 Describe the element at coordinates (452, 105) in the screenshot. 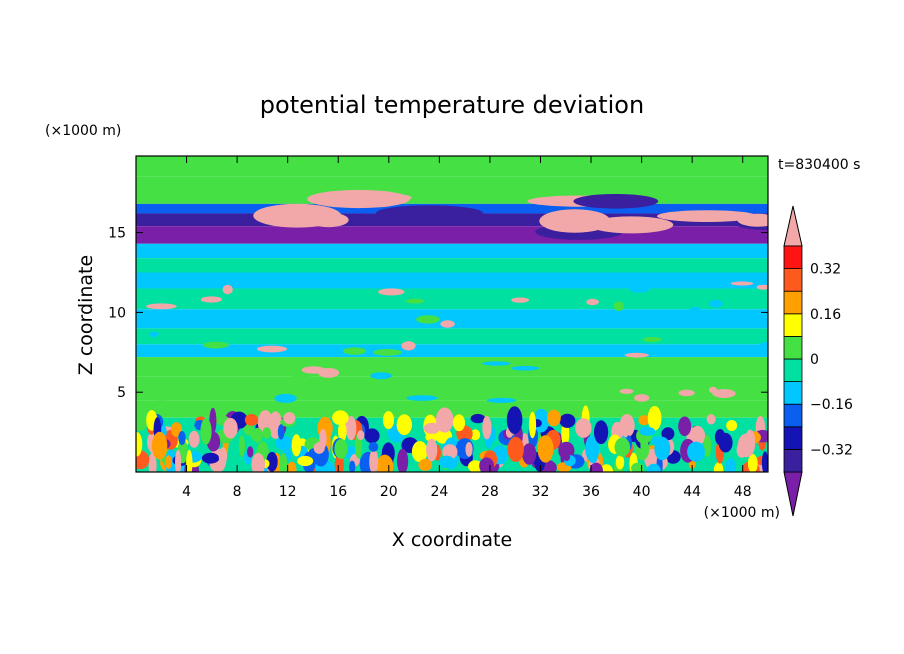

I see `chart-title: potential temperature deviation` at that location.